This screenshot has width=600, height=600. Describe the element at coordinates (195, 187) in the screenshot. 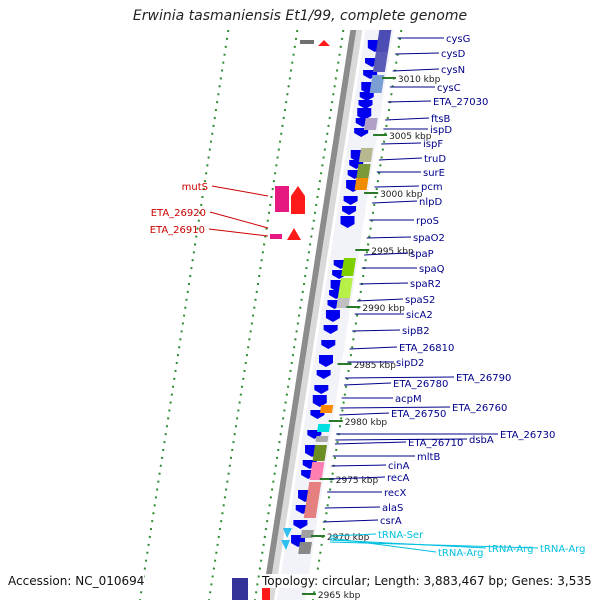

I see `gene-label: mutS` at that location.